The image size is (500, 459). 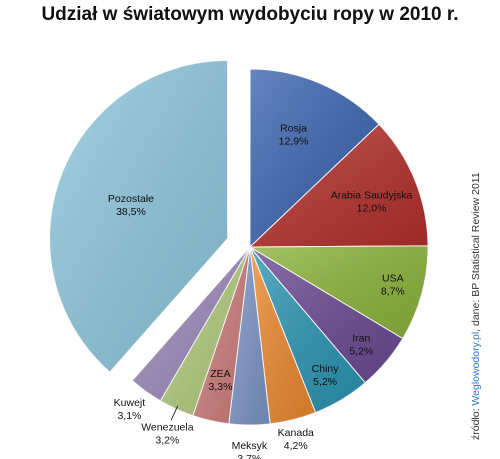 I want to click on slice-label-iran: Iran 5,2%, so click(x=361, y=344).